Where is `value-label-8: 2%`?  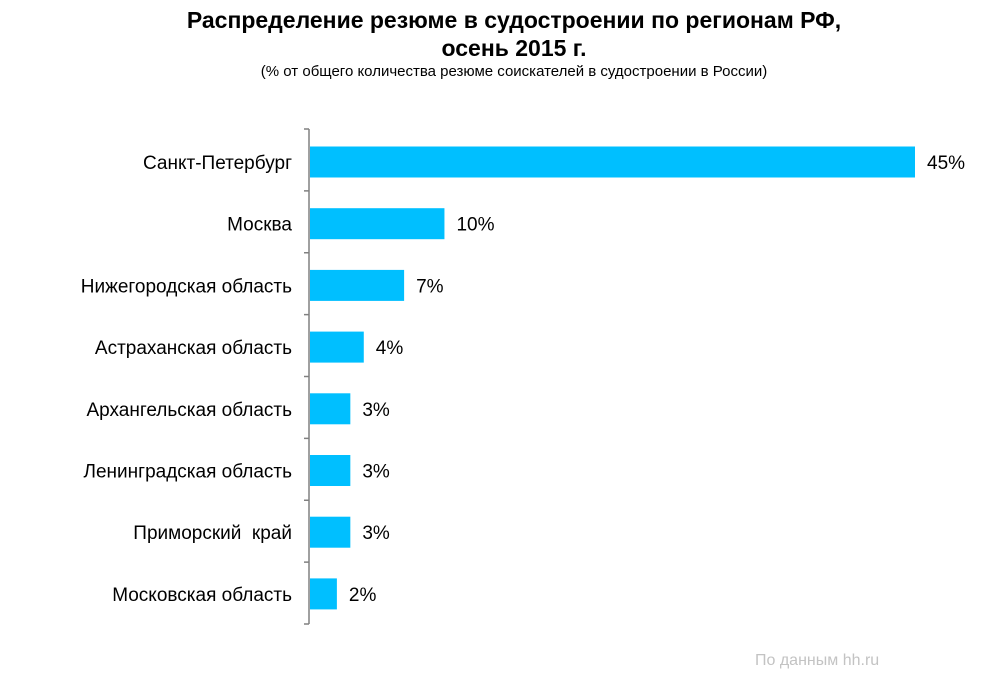
value-label-8: 2% is located at coordinates (363, 595).